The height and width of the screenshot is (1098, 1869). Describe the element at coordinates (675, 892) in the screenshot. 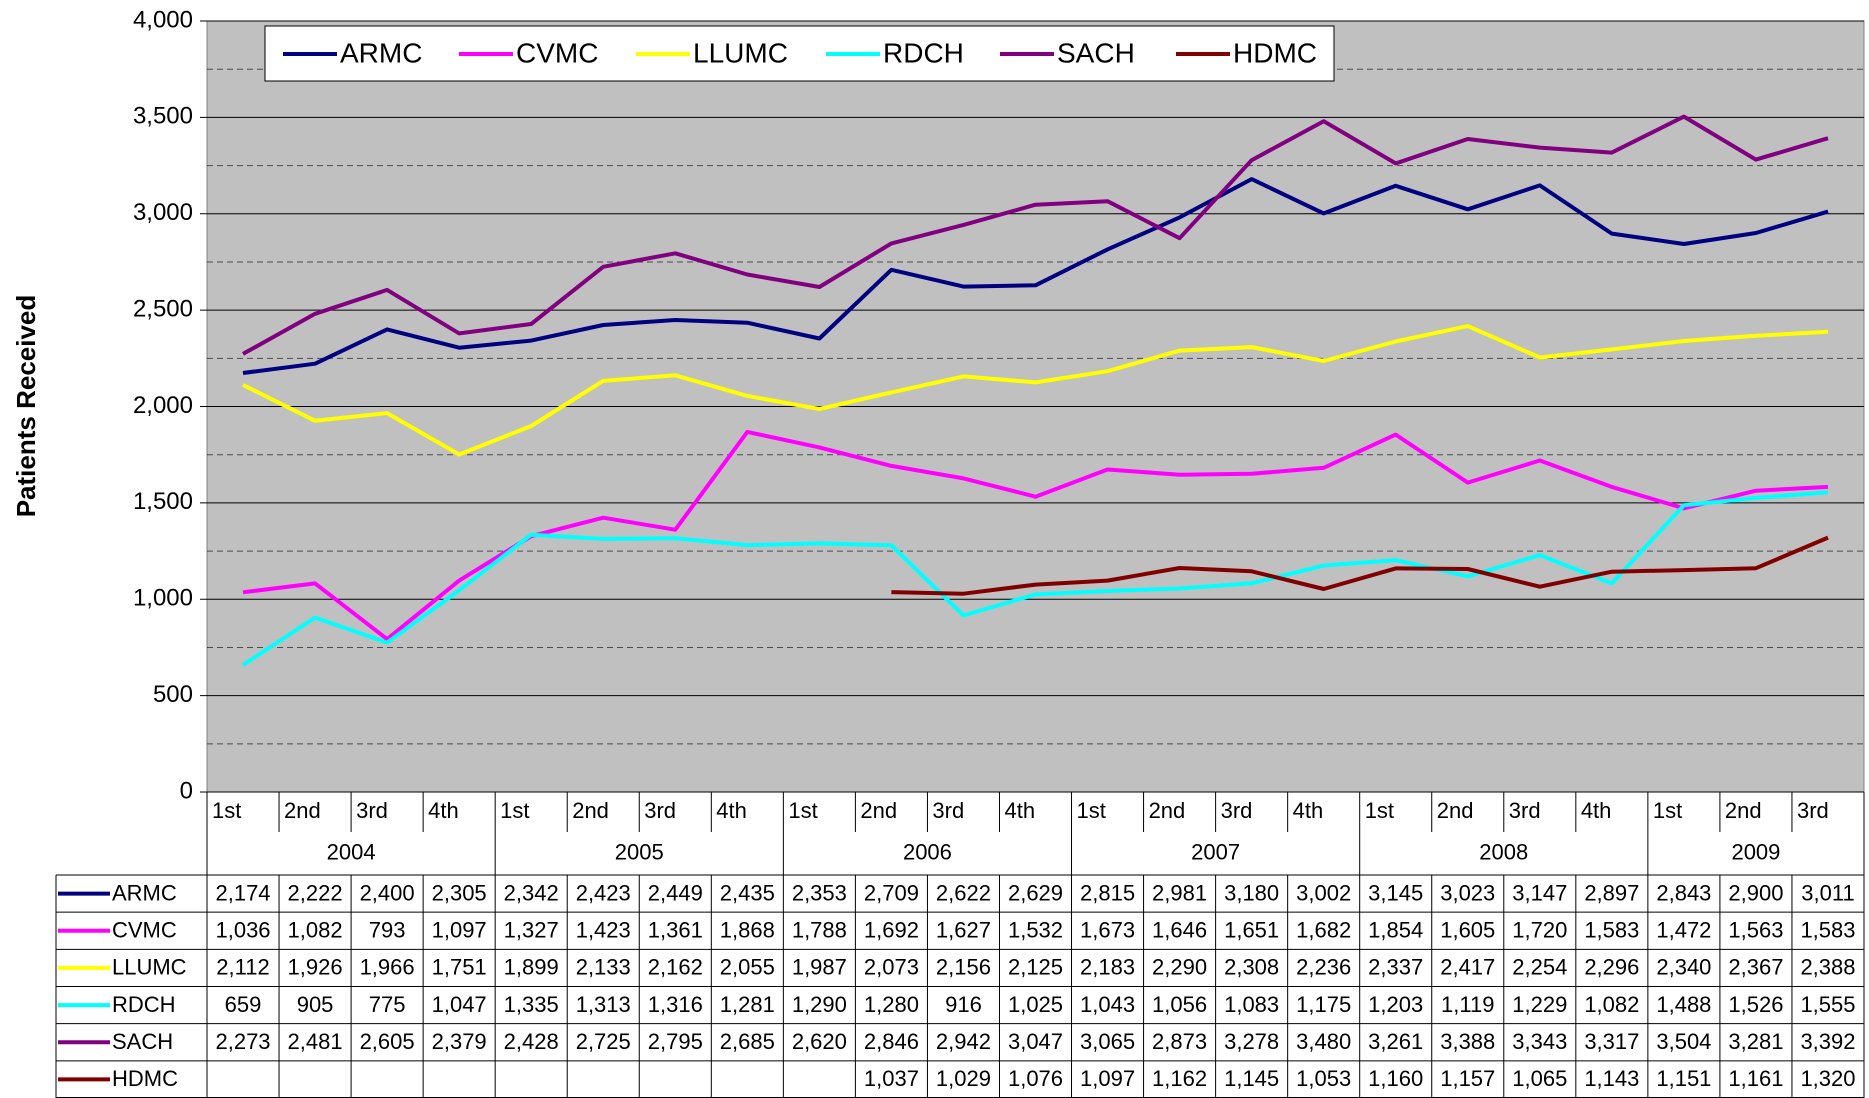

I see `table-value: 2,449` at that location.